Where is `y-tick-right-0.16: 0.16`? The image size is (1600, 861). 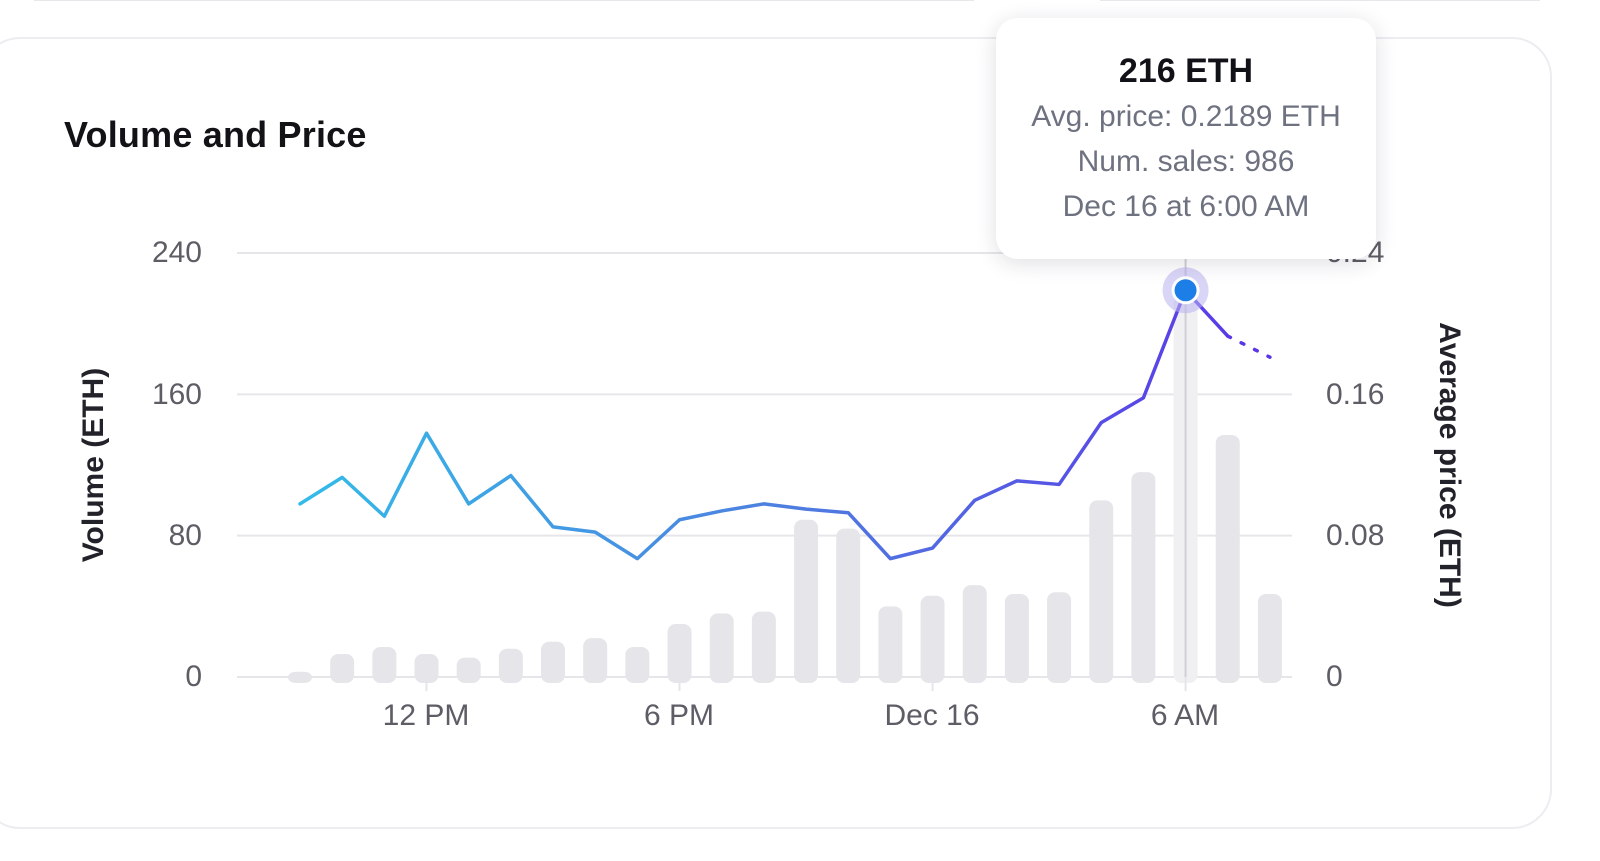
y-tick-right-0.16: 0.16 is located at coordinates (1355, 394).